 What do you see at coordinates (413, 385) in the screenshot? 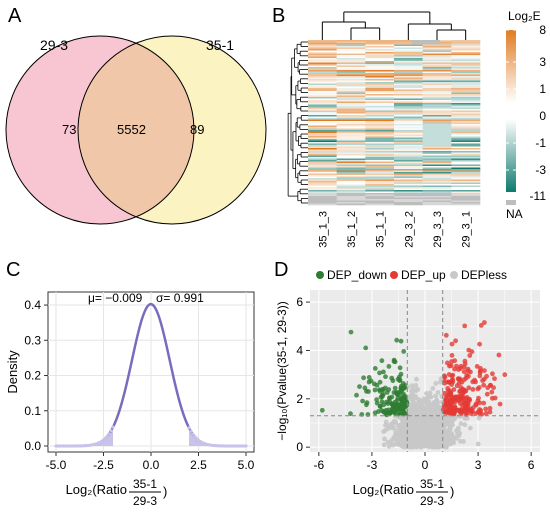
I see `volcano-points` at bounding box center [413, 385].